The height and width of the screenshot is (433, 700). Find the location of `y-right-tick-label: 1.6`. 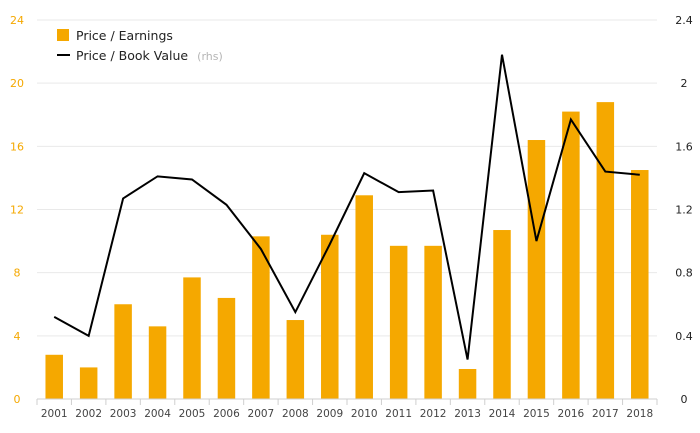

y-right-tick-label: 1.6 is located at coordinates (684, 146).